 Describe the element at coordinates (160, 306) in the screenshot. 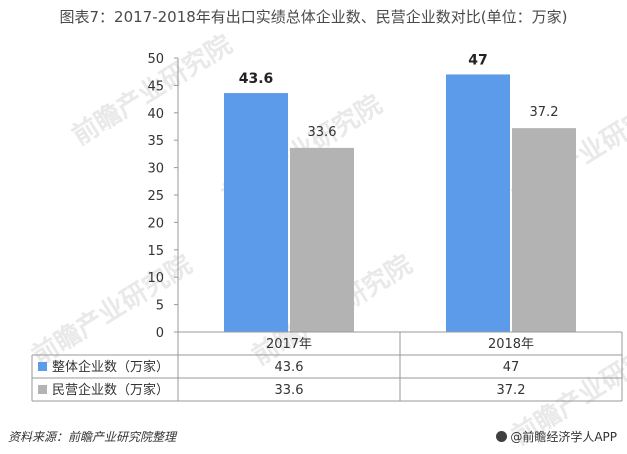

I see `y-tick-label: 5` at that location.